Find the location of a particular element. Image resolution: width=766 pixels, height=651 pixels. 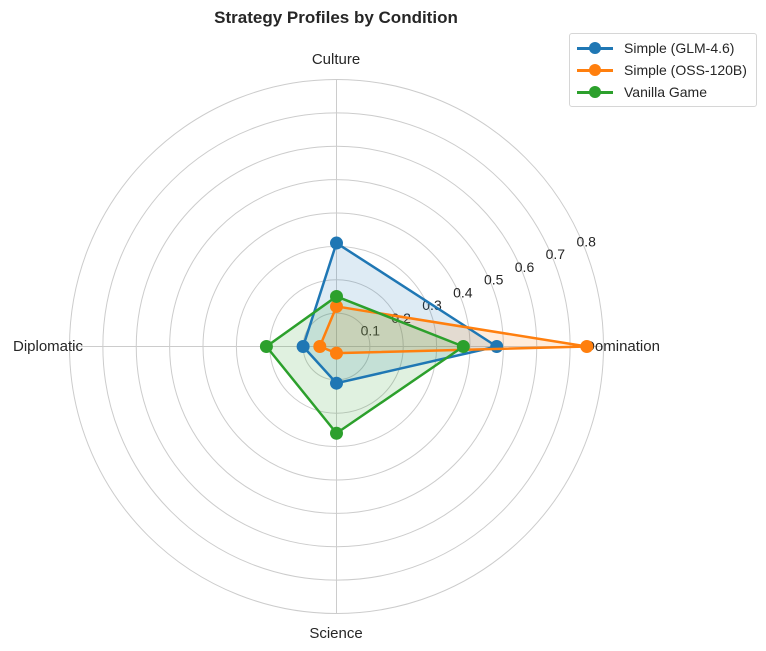

legend-item-glm: Simple (GLM-4.6) is located at coordinates (663, 48).